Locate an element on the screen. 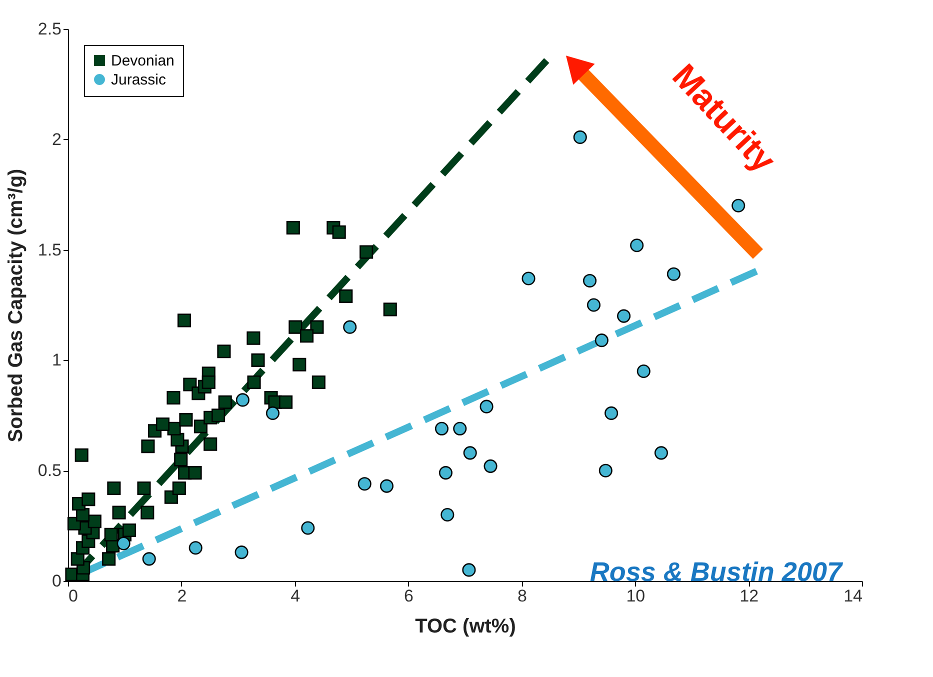 This screenshot has height=677, width=933. x-tick-label: 10 is located at coordinates (636, 596).